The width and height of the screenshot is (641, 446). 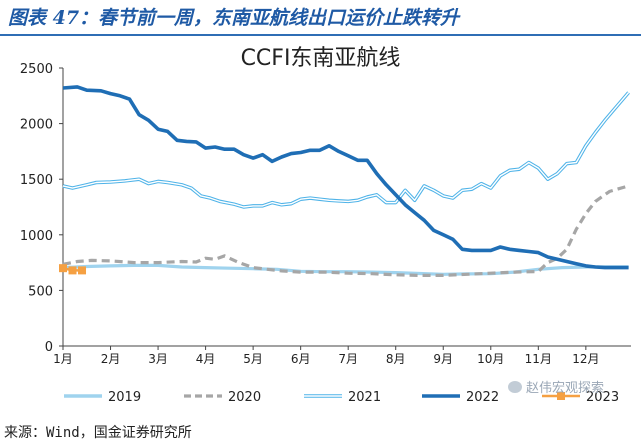 What do you see at coordinates (602, 397) in the screenshot?
I see `legend-label-2023: 2023` at bounding box center [602, 397].